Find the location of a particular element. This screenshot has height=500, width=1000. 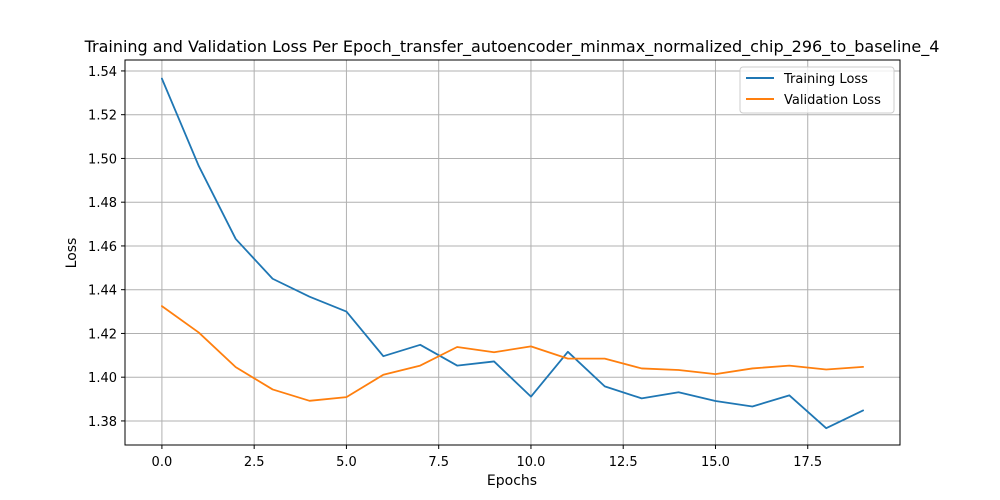

x-tick-label: 12.5 is located at coordinates (623, 462).